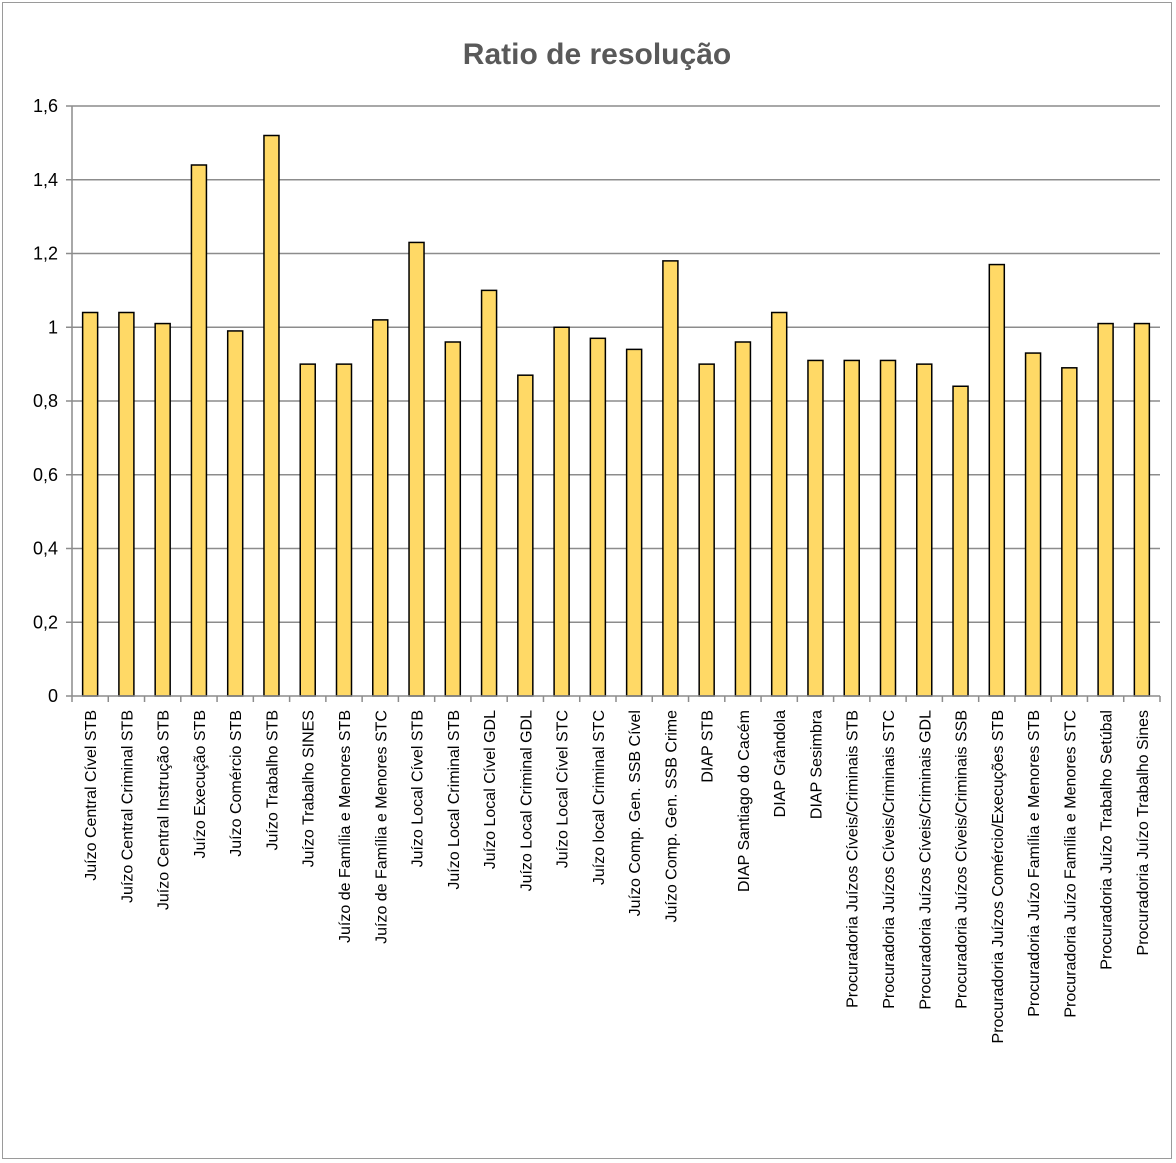  I want to click on x-tick-label: Procuradoria Juízos Cíveis/Criminais SSB, so click(962, 859).